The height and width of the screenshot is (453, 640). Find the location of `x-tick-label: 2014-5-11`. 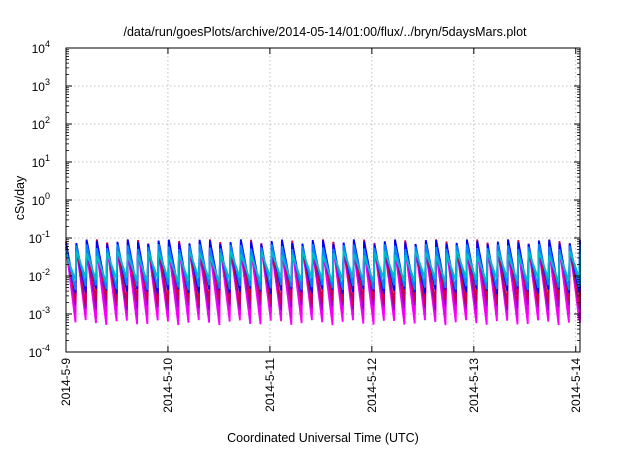

x-tick-label: 2014-5-11 is located at coordinates (270, 385).